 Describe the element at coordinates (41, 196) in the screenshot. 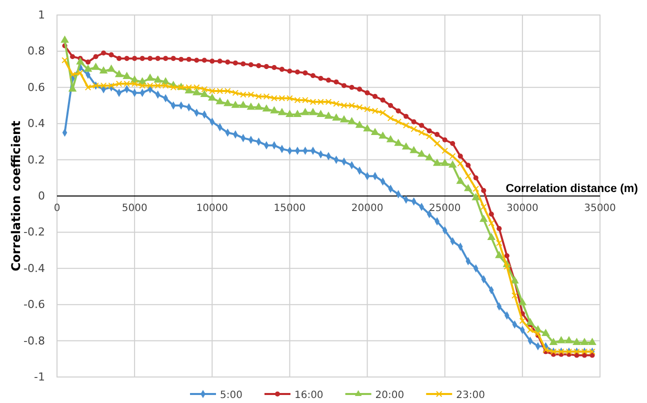

I see `y-tick-label: 0` at that location.